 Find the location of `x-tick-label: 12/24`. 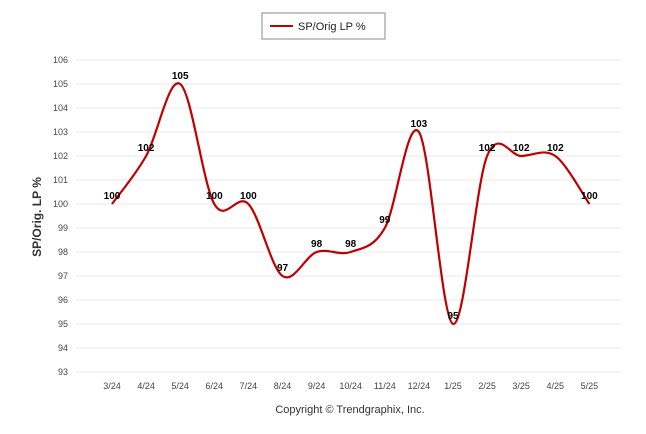

x-tick-label: 12/24 is located at coordinates (419, 386).